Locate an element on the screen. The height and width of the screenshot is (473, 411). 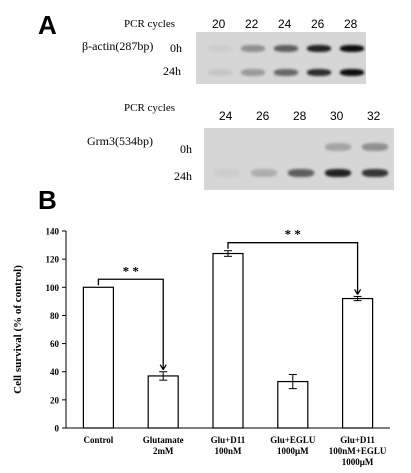
gel1-cycle-22: 22 is located at coordinates (252, 24).